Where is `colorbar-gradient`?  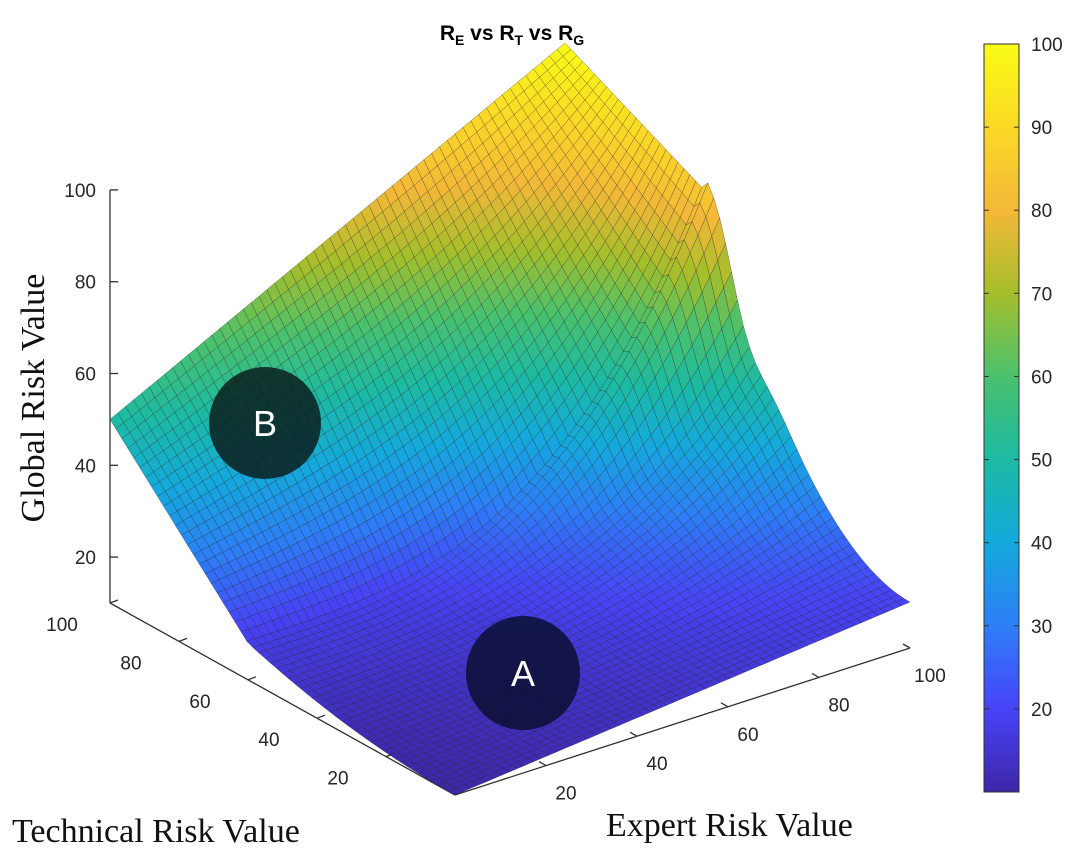
colorbar-gradient is located at coordinates (1001, 418).